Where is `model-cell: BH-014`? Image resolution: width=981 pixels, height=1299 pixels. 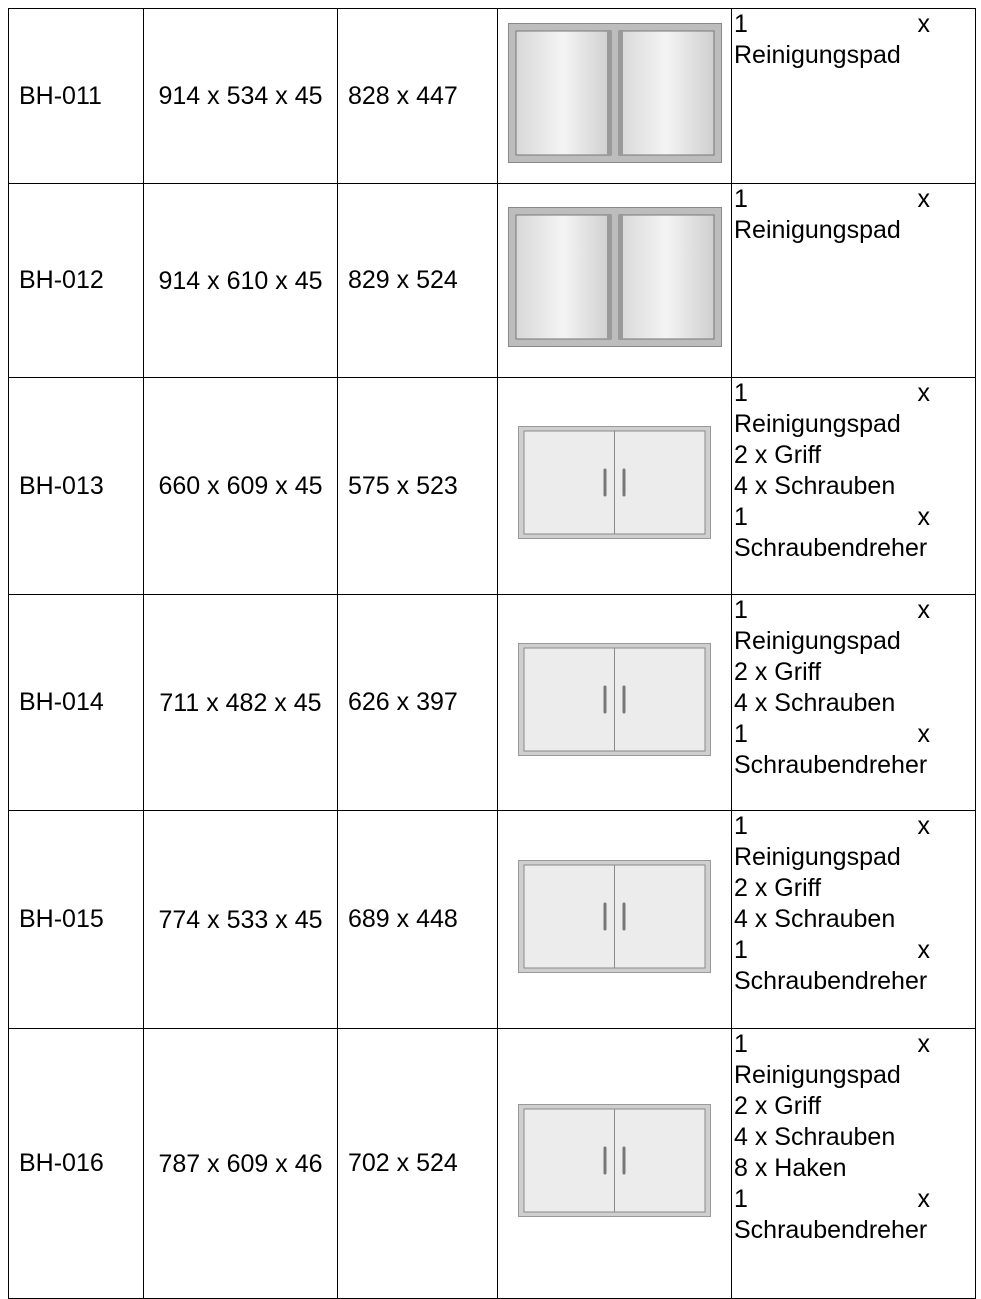 model-cell: BH-014 is located at coordinates (76, 702).